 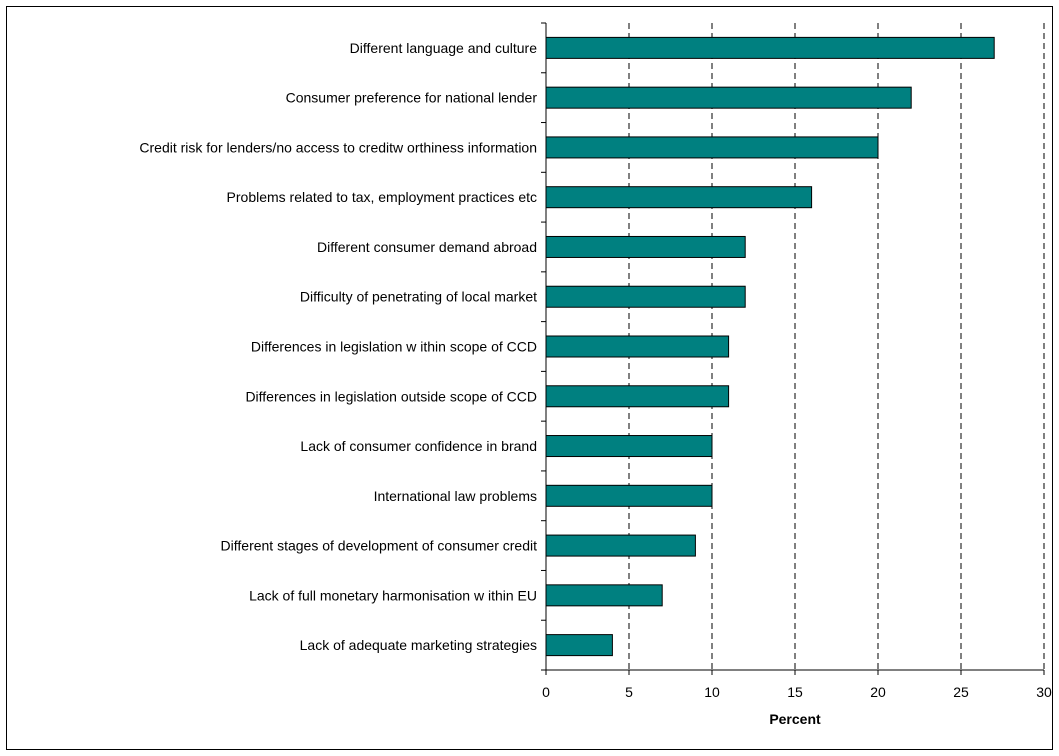 I want to click on x-axis-title: Percent, so click(x=795, y=719).